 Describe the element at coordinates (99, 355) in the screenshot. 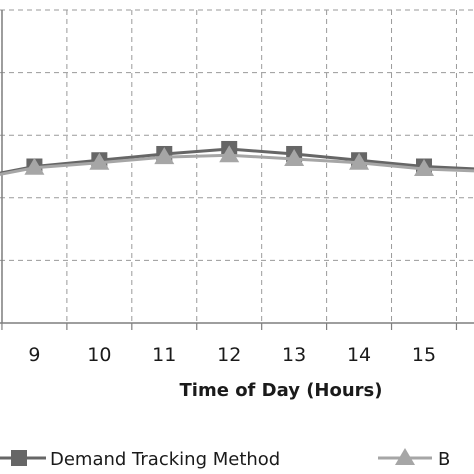

I see `x-tick-label: 10` at that location.